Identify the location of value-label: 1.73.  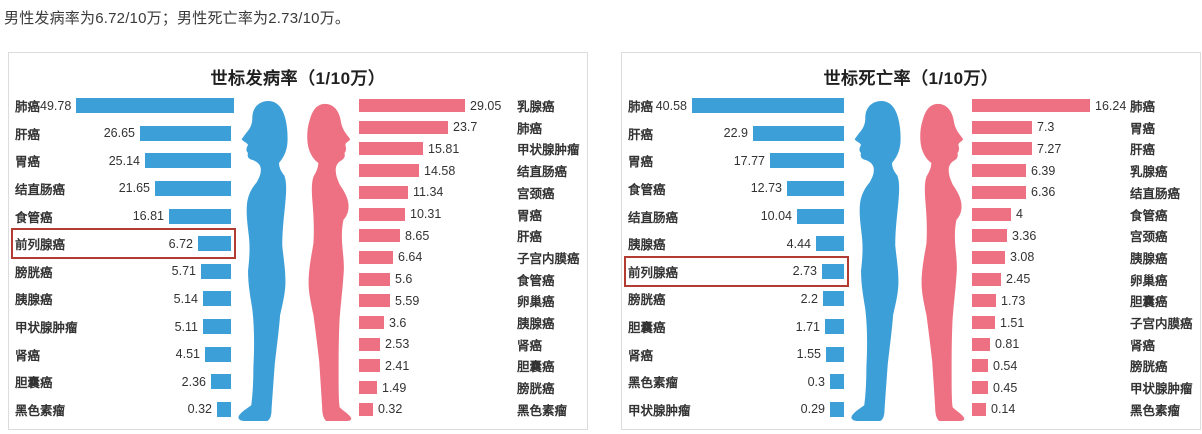
(1013, 300).